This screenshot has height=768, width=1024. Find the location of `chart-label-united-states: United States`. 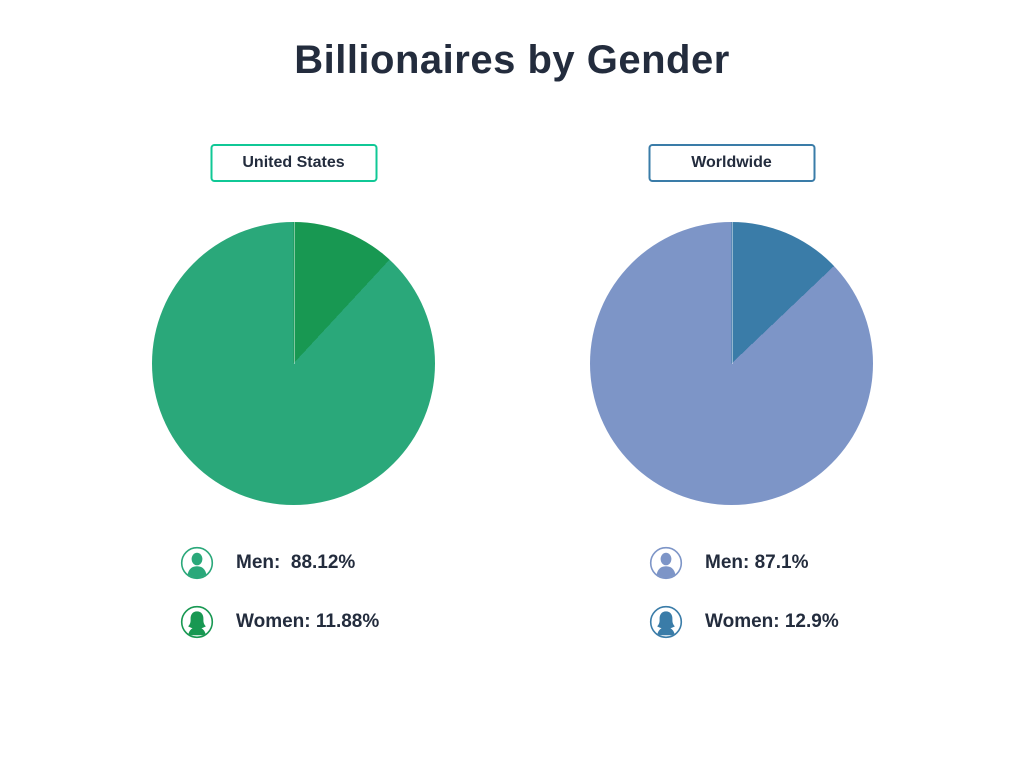

chart-label-united-states: United States is located at coordinates (293, 163).